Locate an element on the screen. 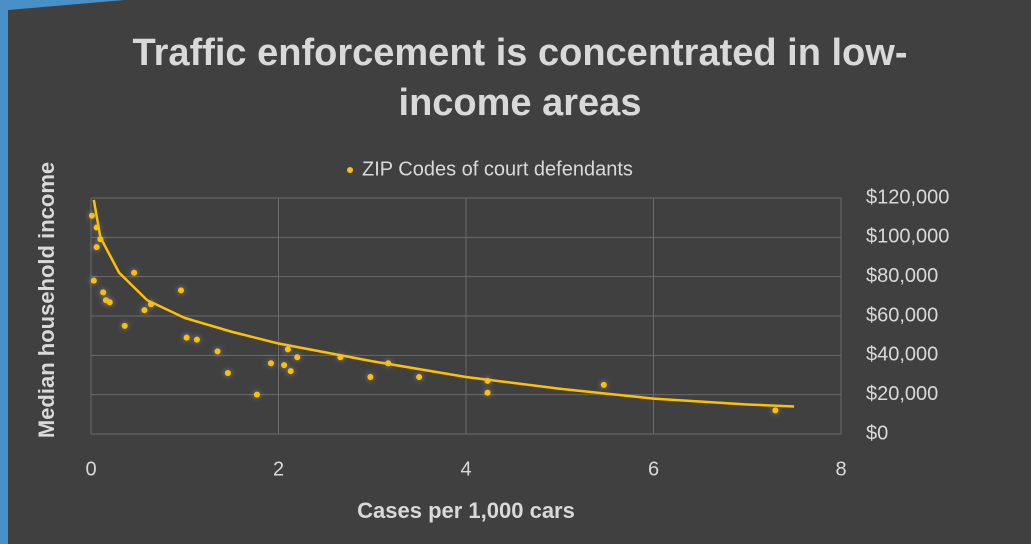 The width and height of the screenshot is (1031, 544). x-tick-label: 6 is located at coordinates (653, 469).